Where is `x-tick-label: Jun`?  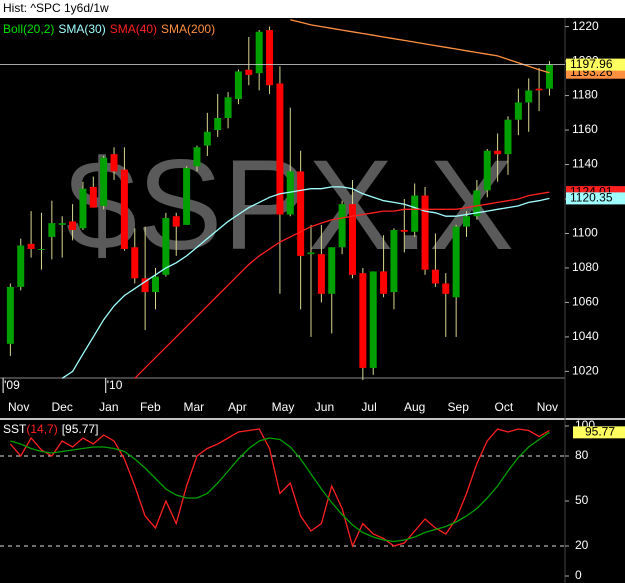 x-tick-label: Jun is located at coordinates (324, 407).